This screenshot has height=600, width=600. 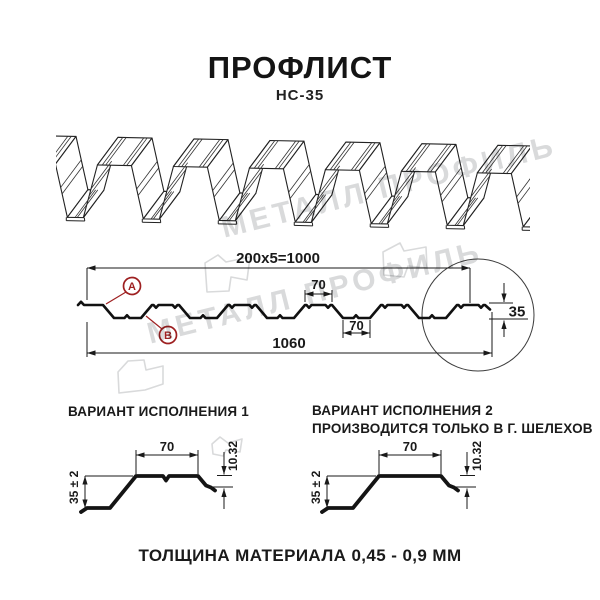 I want to click on dimension-lines, so click(x=307, y=311).